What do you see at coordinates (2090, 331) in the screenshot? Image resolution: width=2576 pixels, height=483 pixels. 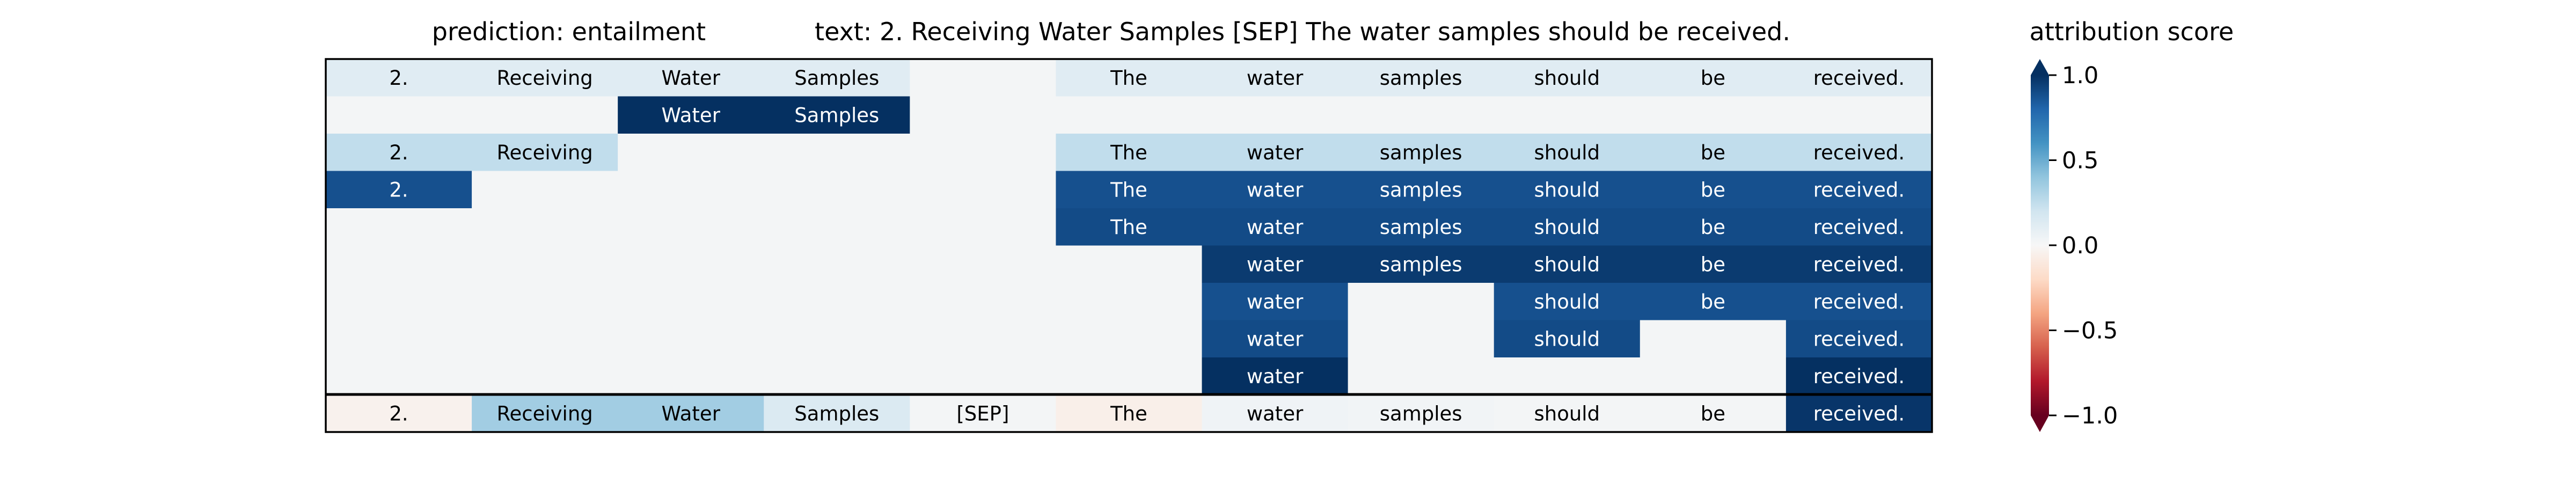 I see `colorbar-tick-label: −0.5` at bounding box center [2090, 331].